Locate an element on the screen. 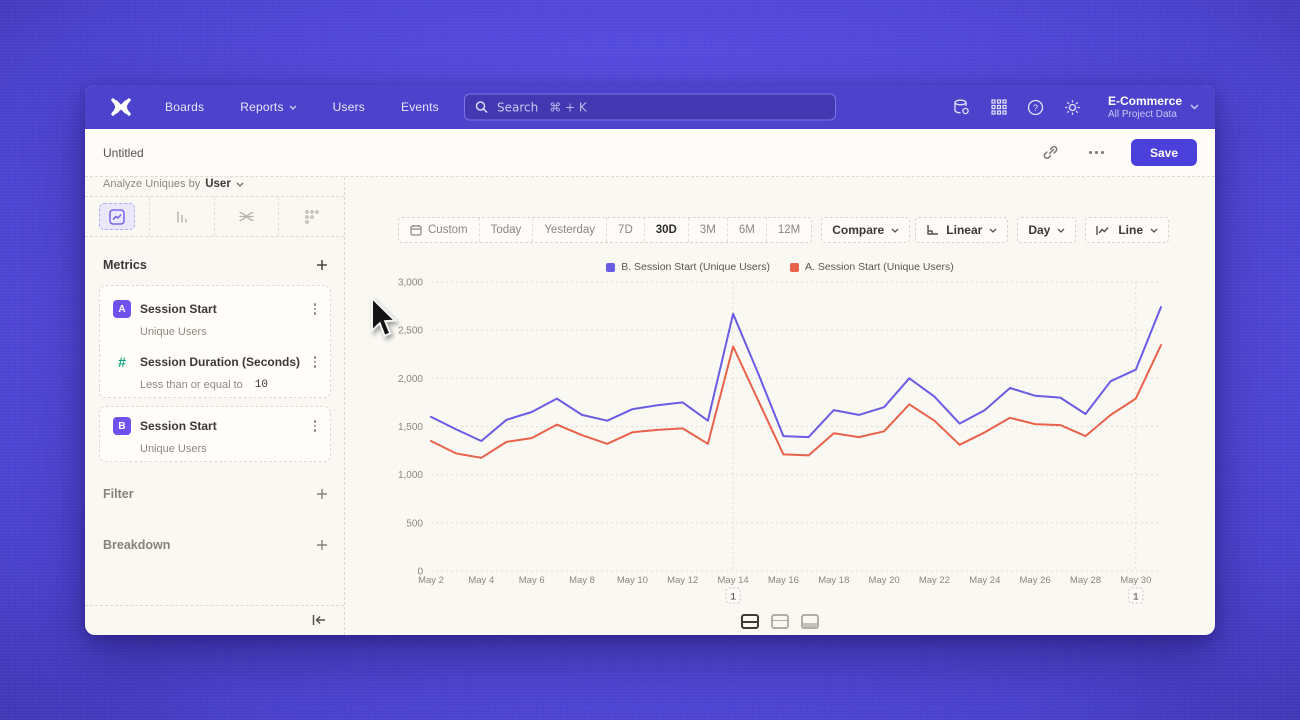  svg-text: 3,000 is located at coordinates (410, 283).